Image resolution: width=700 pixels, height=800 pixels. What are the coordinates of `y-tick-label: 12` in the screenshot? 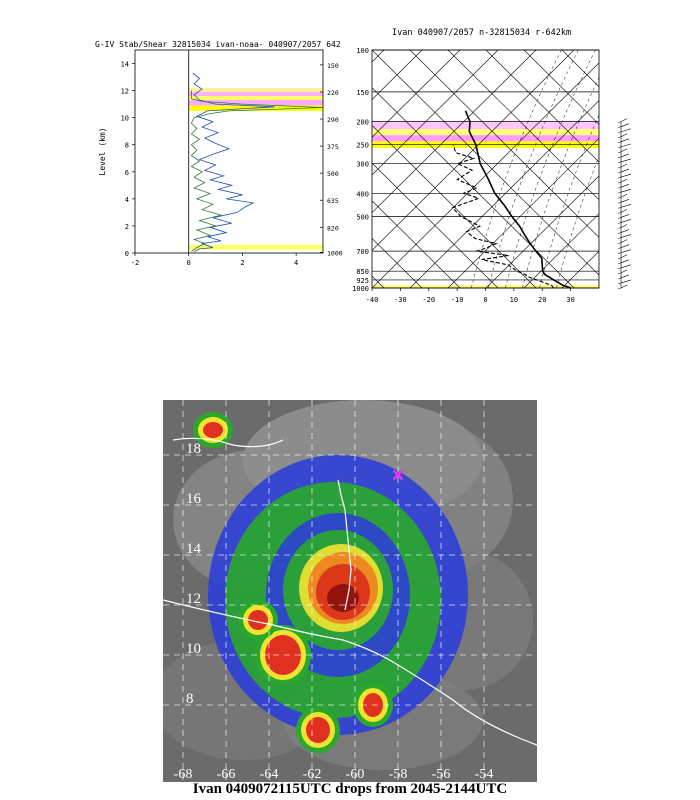 It's located at (125, 92).